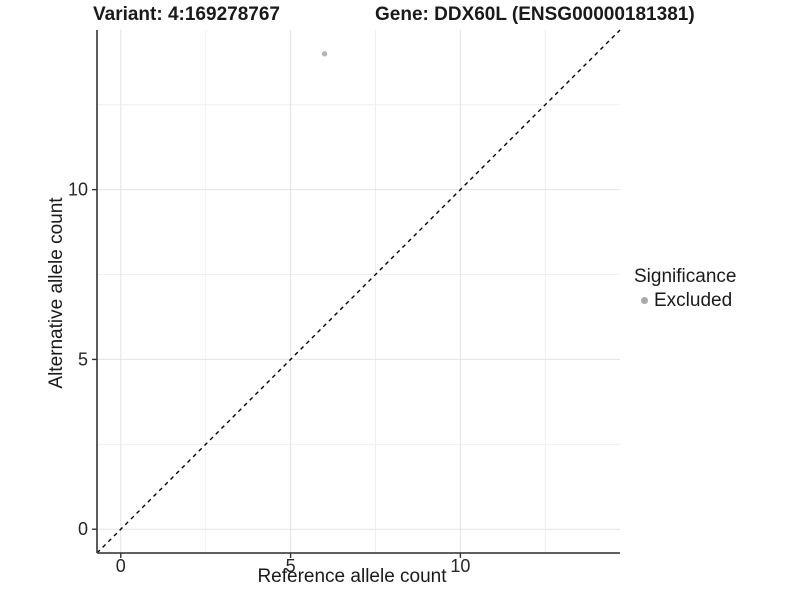 This screenshot has width=800, height=600. What do you see at coordinates (460, 566) in the screenshot?
I see `x-tick-label: 10` at bounding box center [460, 566].